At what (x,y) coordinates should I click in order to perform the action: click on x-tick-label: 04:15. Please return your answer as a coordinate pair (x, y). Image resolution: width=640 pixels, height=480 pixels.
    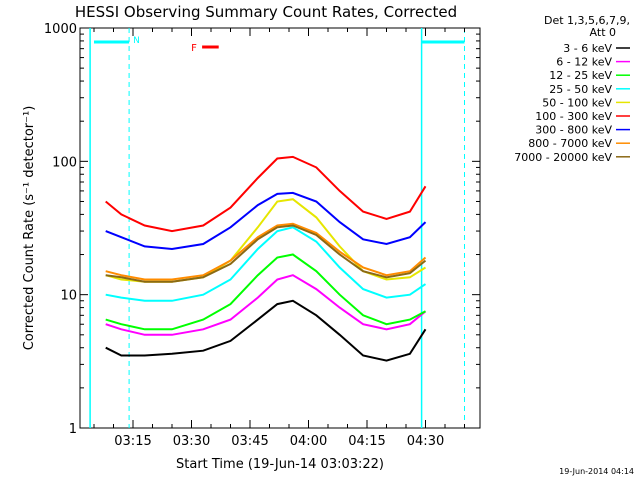
    Looking at the image, I should click on (366, 441).